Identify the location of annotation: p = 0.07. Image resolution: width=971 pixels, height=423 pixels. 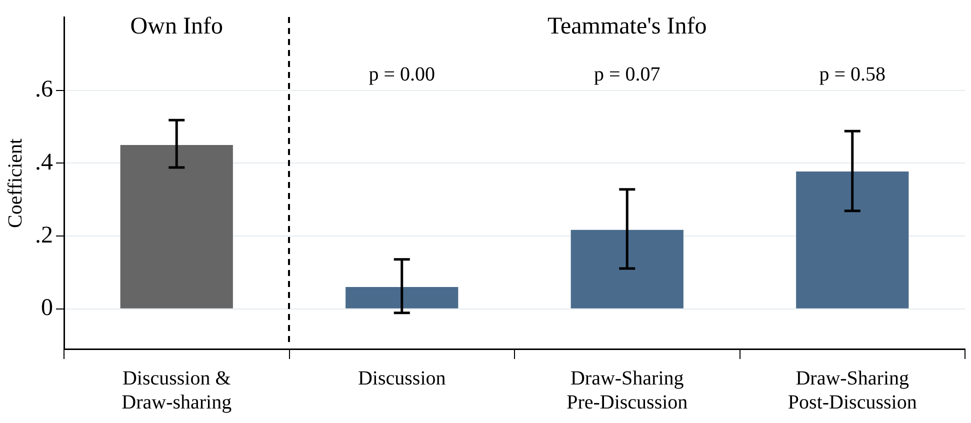
(627, 75).